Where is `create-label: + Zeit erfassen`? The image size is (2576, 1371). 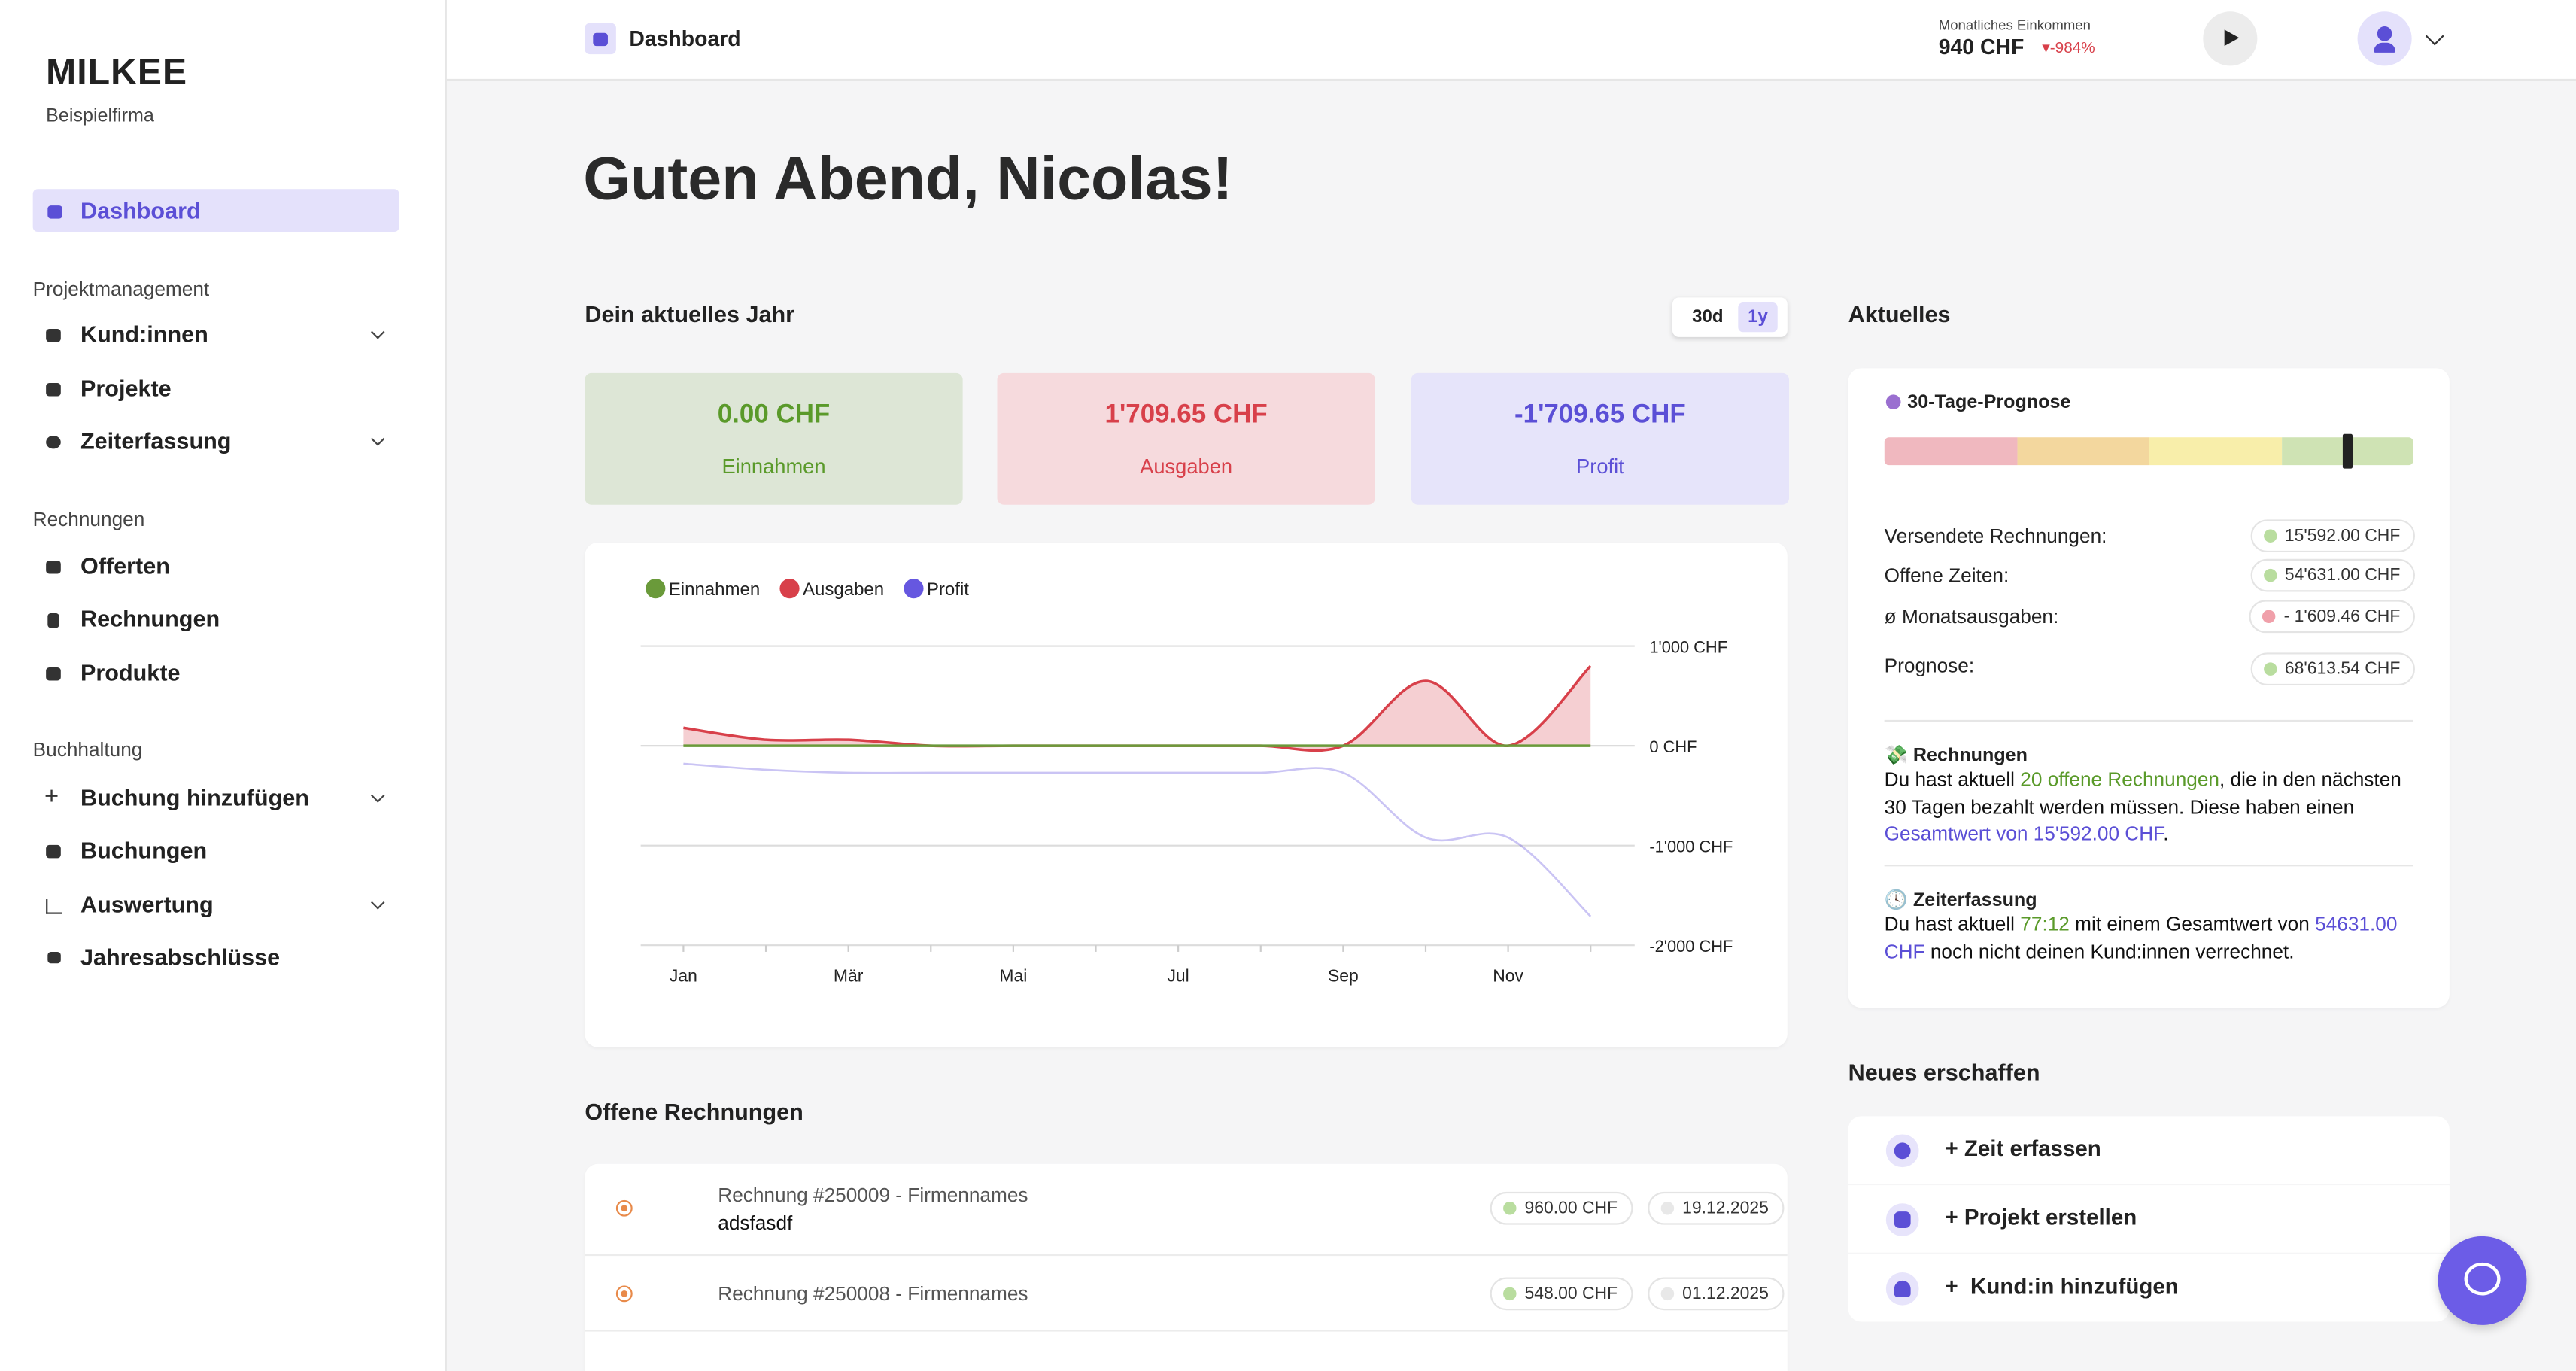 create-label: + Zeit erfassen is located at coordinates (2023, 1148).